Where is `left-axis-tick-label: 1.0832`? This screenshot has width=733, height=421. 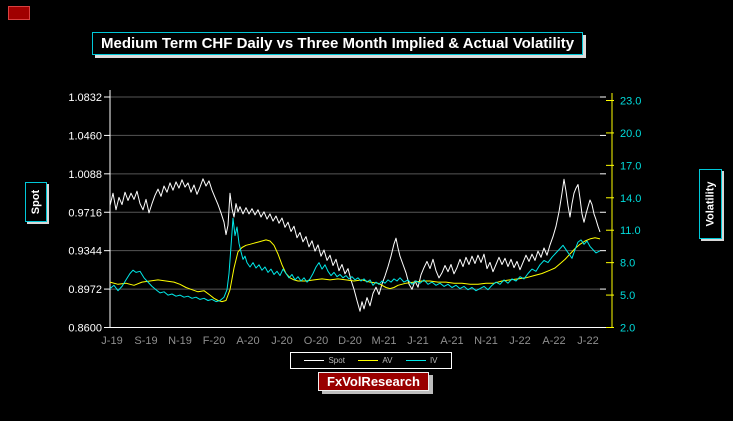 left-axis-tick-label: 1.0832 is located at coordinates (85, 98).